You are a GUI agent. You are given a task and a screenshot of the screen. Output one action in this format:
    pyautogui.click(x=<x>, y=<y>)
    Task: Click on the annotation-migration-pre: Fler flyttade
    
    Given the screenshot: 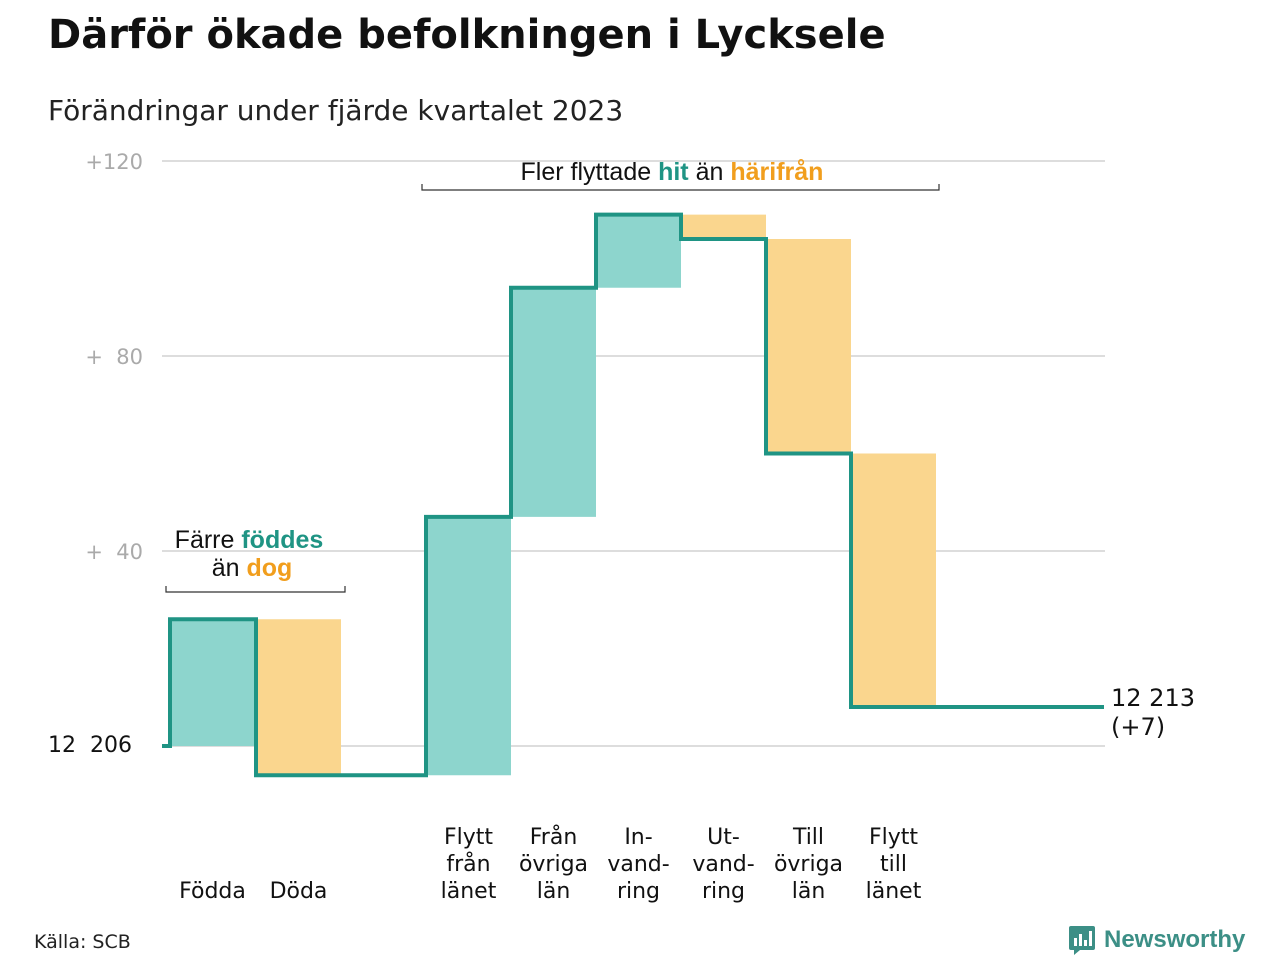 What is the action you would take?
    pyautogui.click(x=586, y=172)
    